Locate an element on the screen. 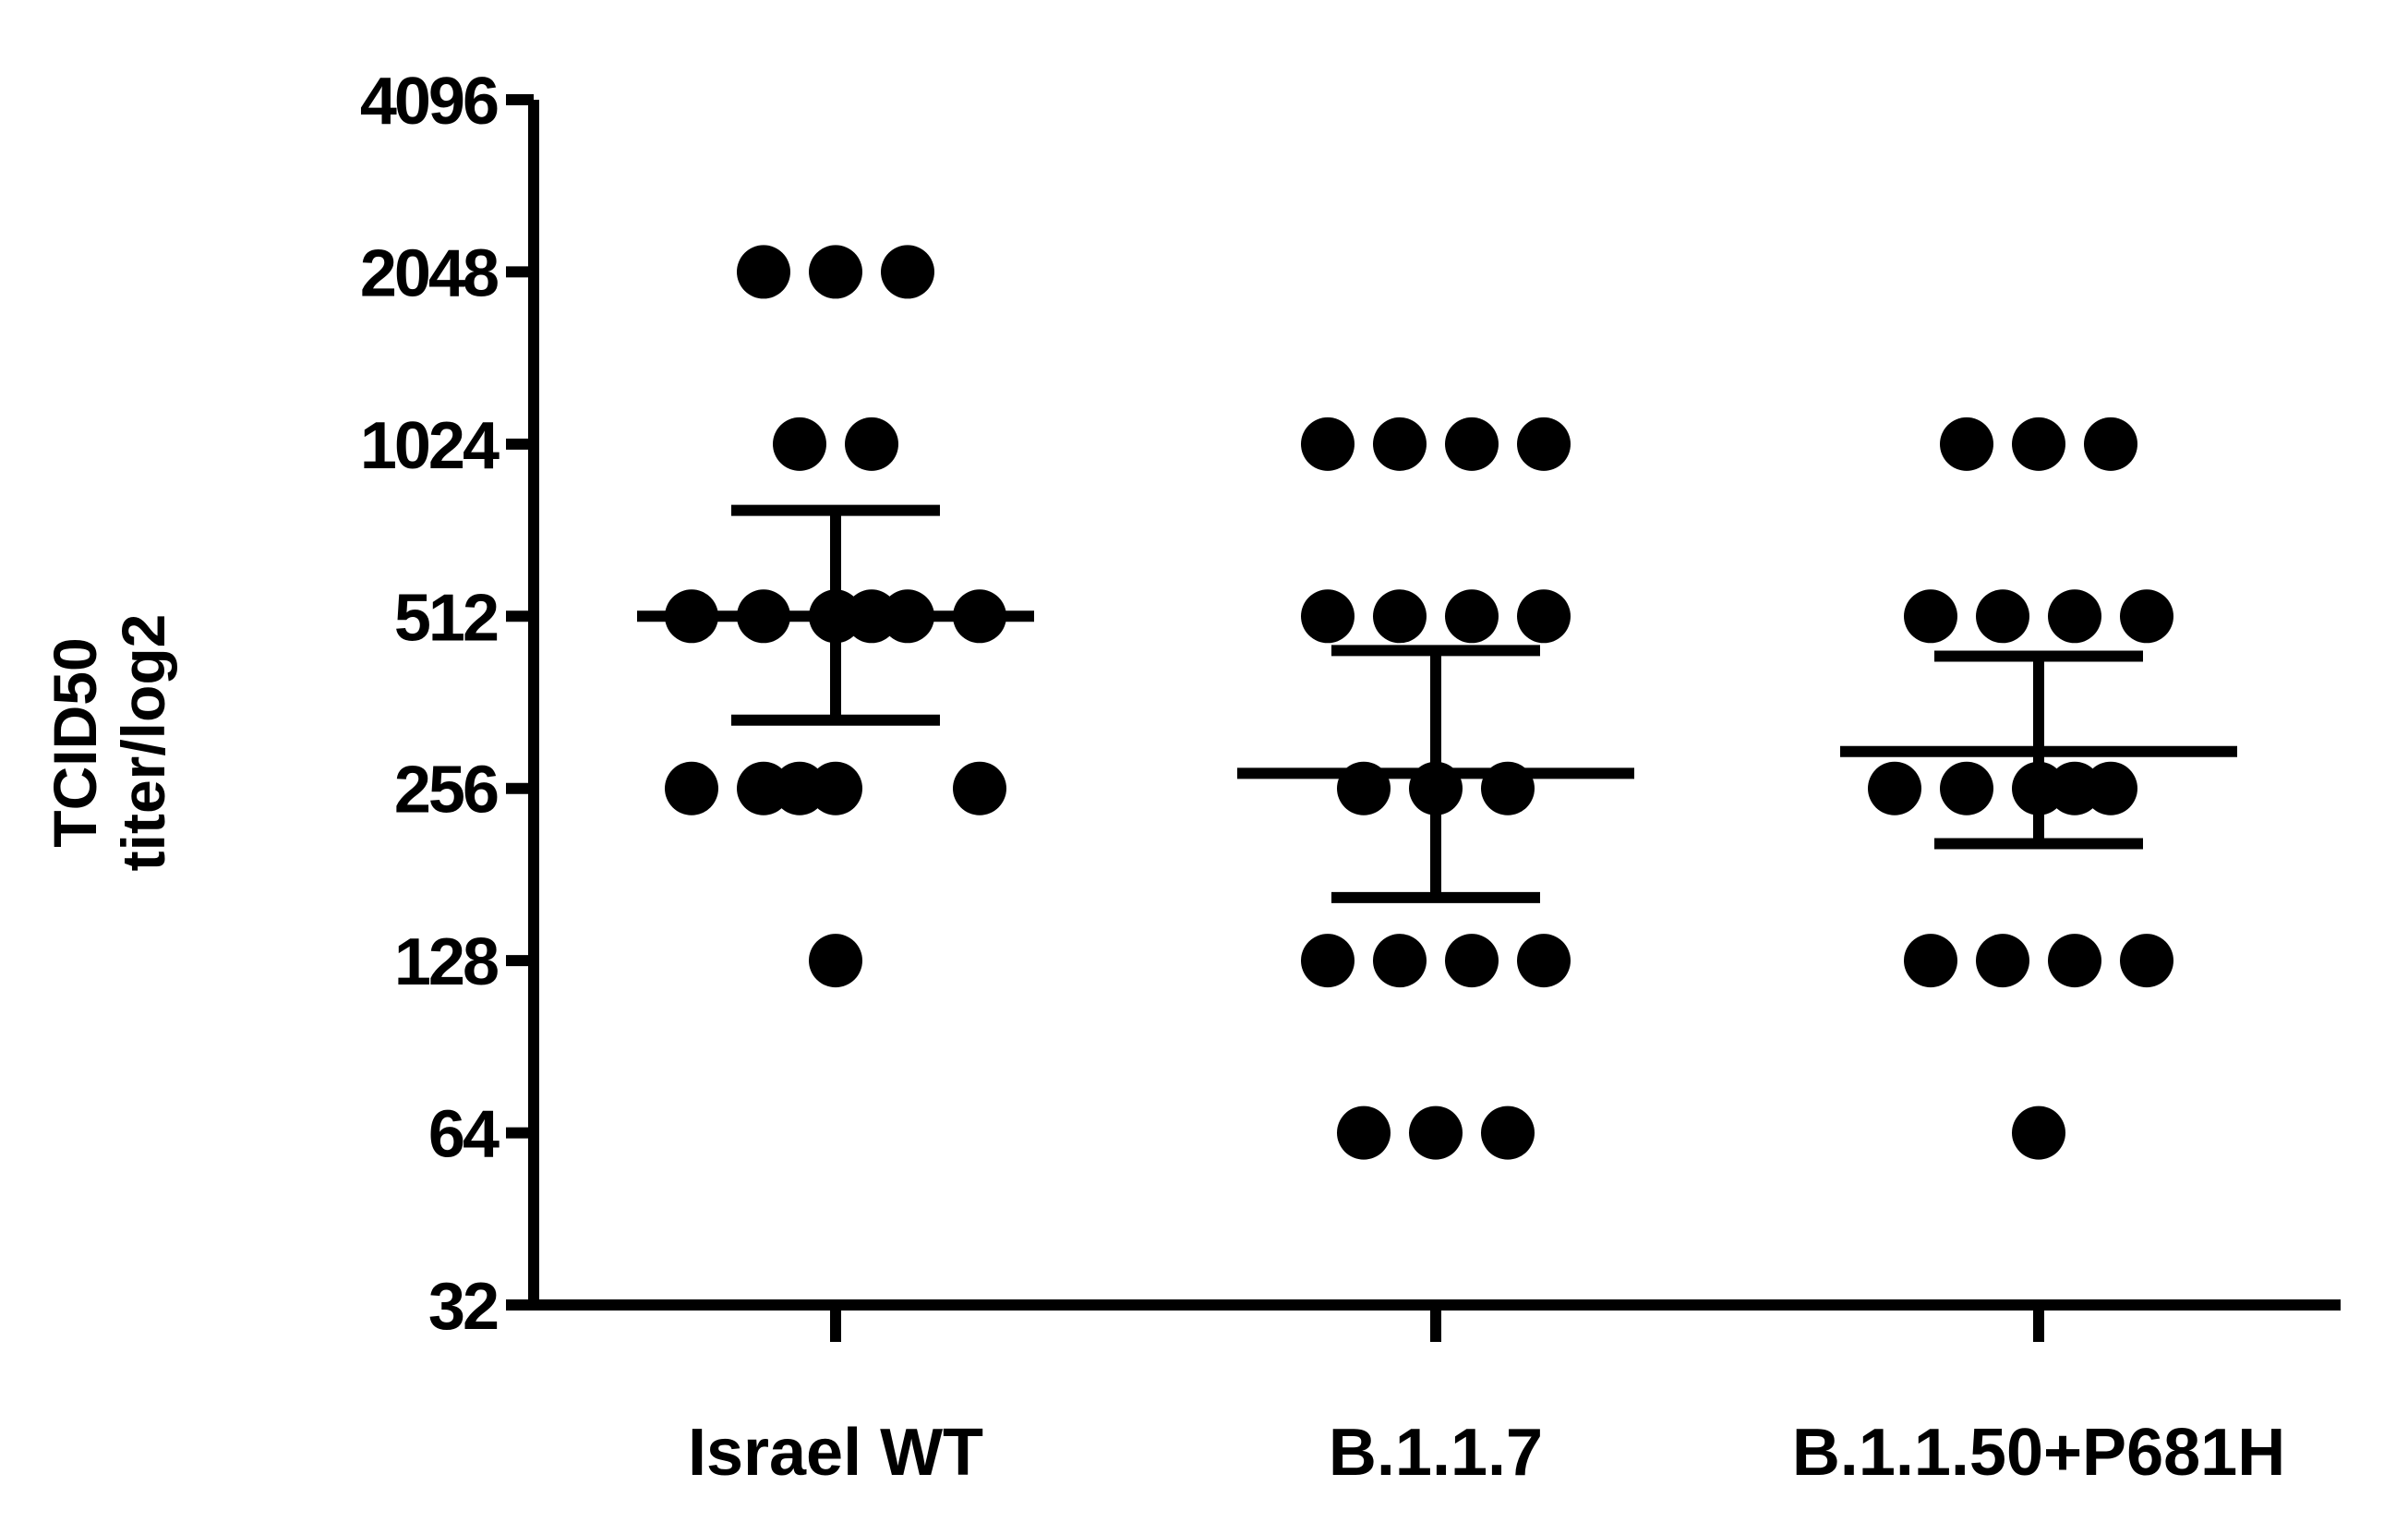 The height and width of the screenshot is (1522, 2408). y-tick-label: 512 is located at coordinates (446, 618).